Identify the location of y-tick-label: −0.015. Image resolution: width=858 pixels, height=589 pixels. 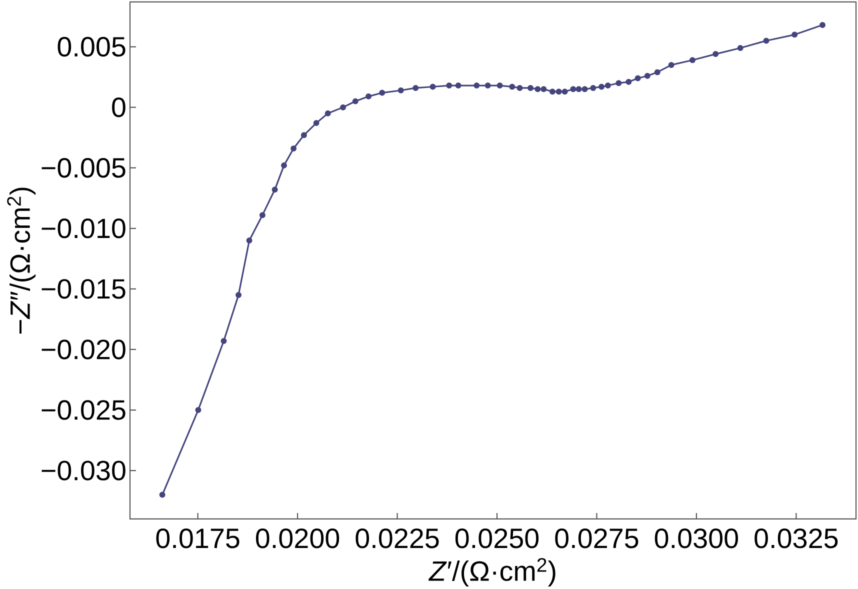
(84, 289).